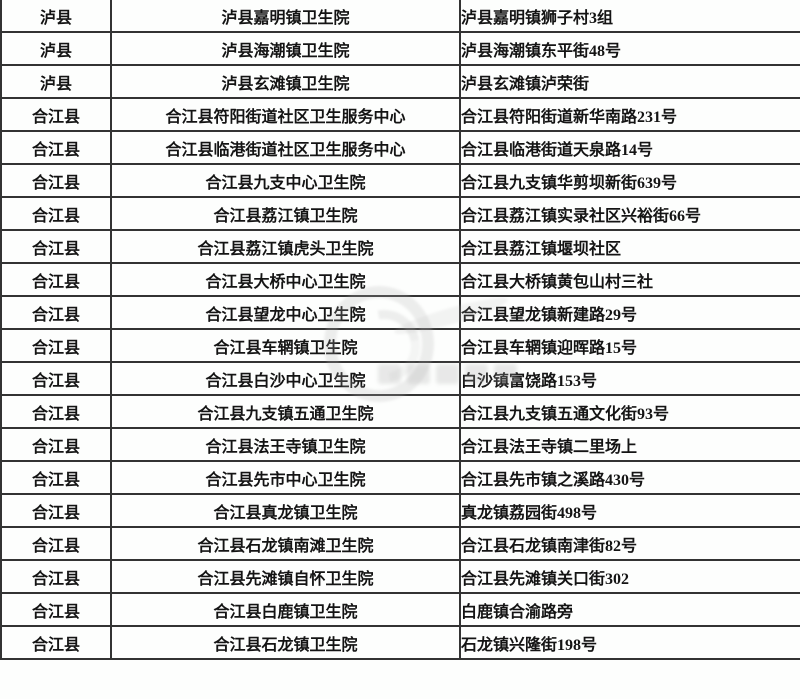 This screenshot has height=699, width=800. Describe the element at coordinates (285, 642) in the screenshot. I see `facility-cell: 合江县石龙镇卫生院` at that location.